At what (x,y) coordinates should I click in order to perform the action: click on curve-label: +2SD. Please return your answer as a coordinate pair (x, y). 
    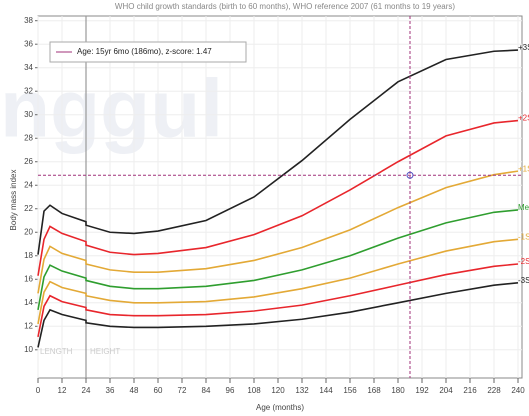
    Looking at the image, I should click on (523, 118).